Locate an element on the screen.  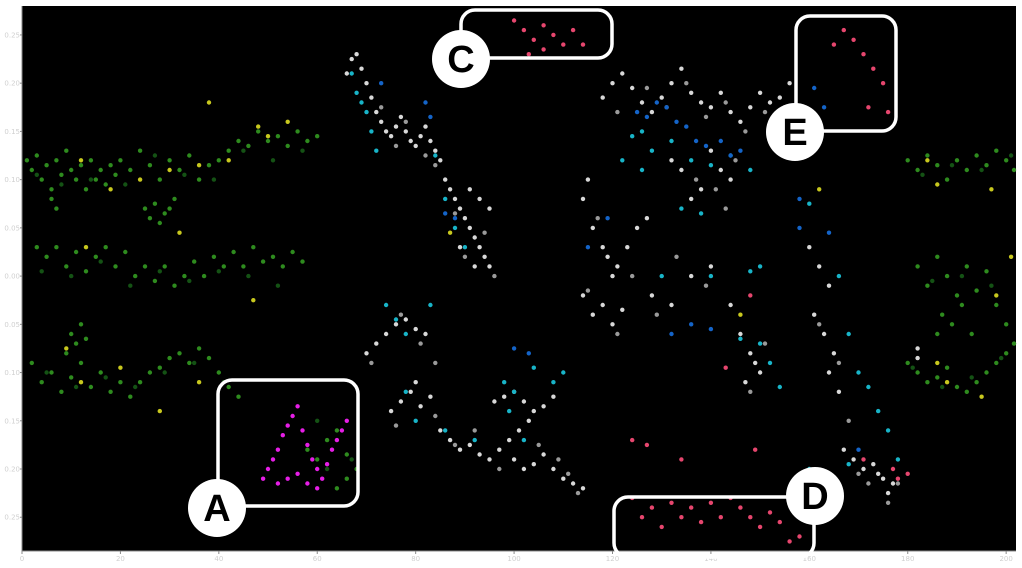
x-tick-label: 180 is located at coordinates (907, 559).